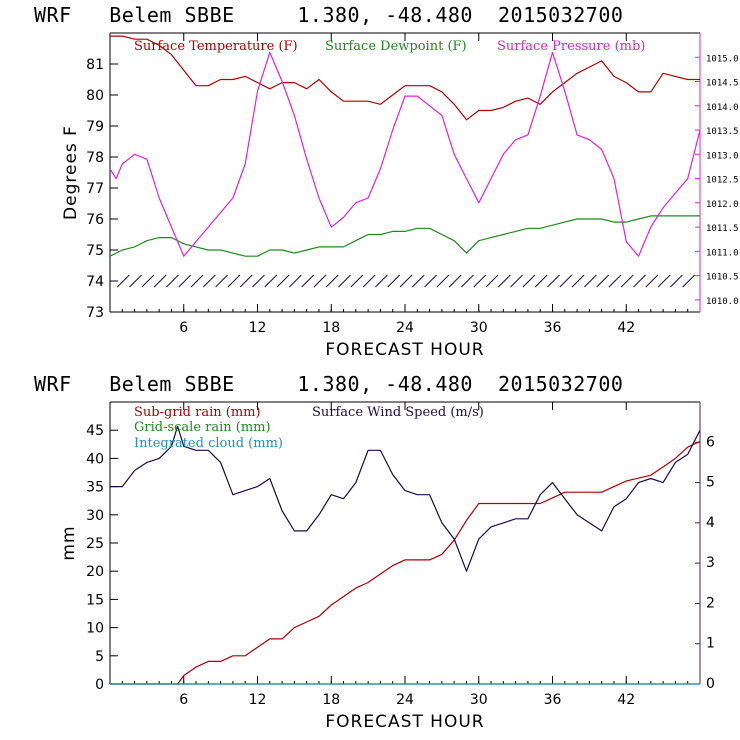  Describe the element at coordinates (258, 328) in the screenshot. I see `top-x-tick-label: 12` at that location.